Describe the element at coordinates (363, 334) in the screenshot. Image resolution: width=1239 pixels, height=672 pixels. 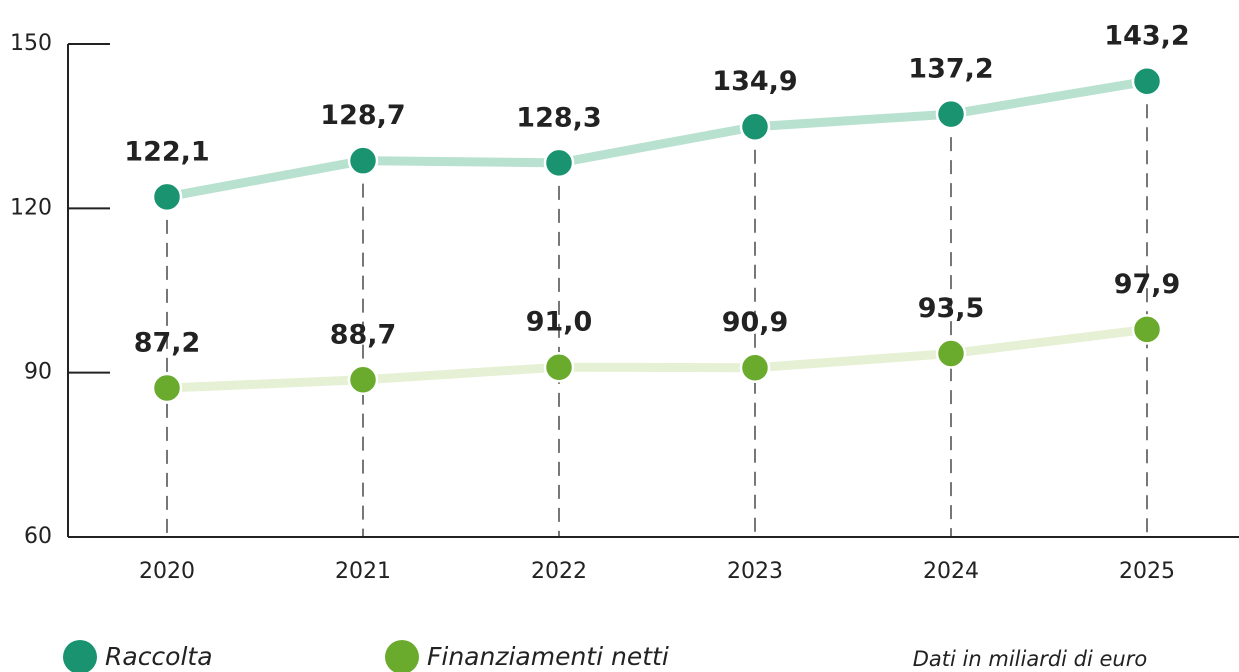
I see `data-label: 88,7` at that location.